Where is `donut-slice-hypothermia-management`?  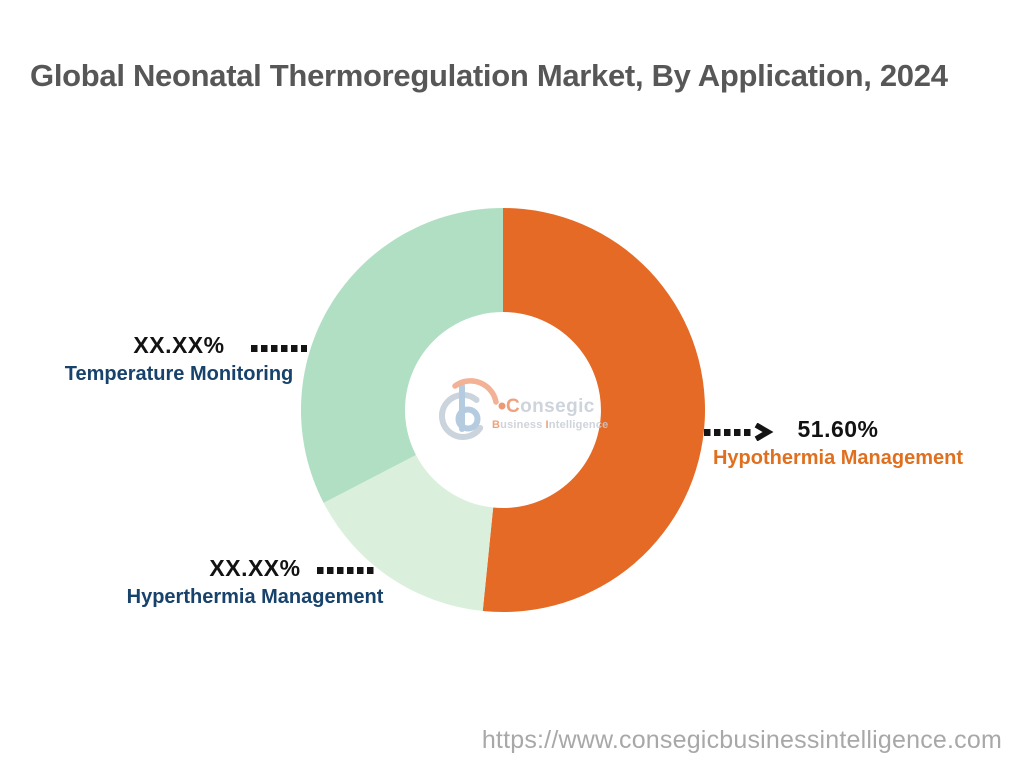
donut-slice-hypothermia-management is located at coordinates (594, 410).